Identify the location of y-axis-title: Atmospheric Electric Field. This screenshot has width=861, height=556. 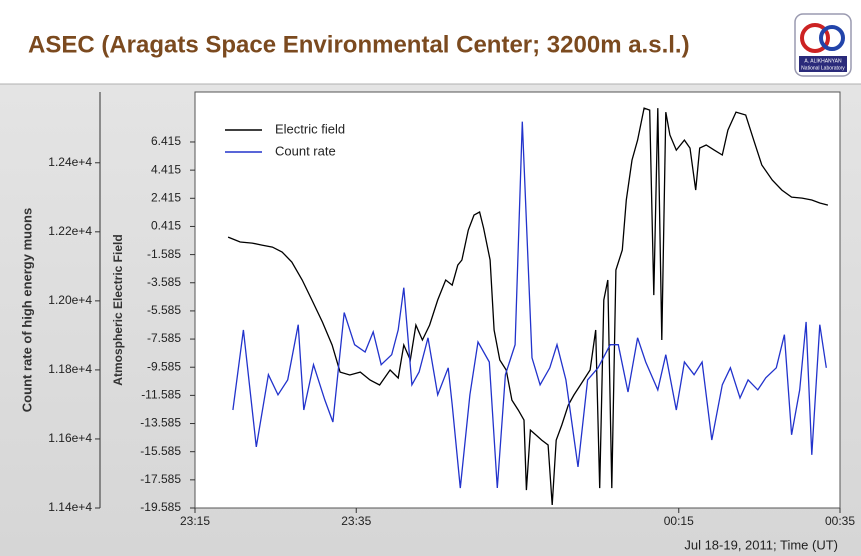
(118, 309).